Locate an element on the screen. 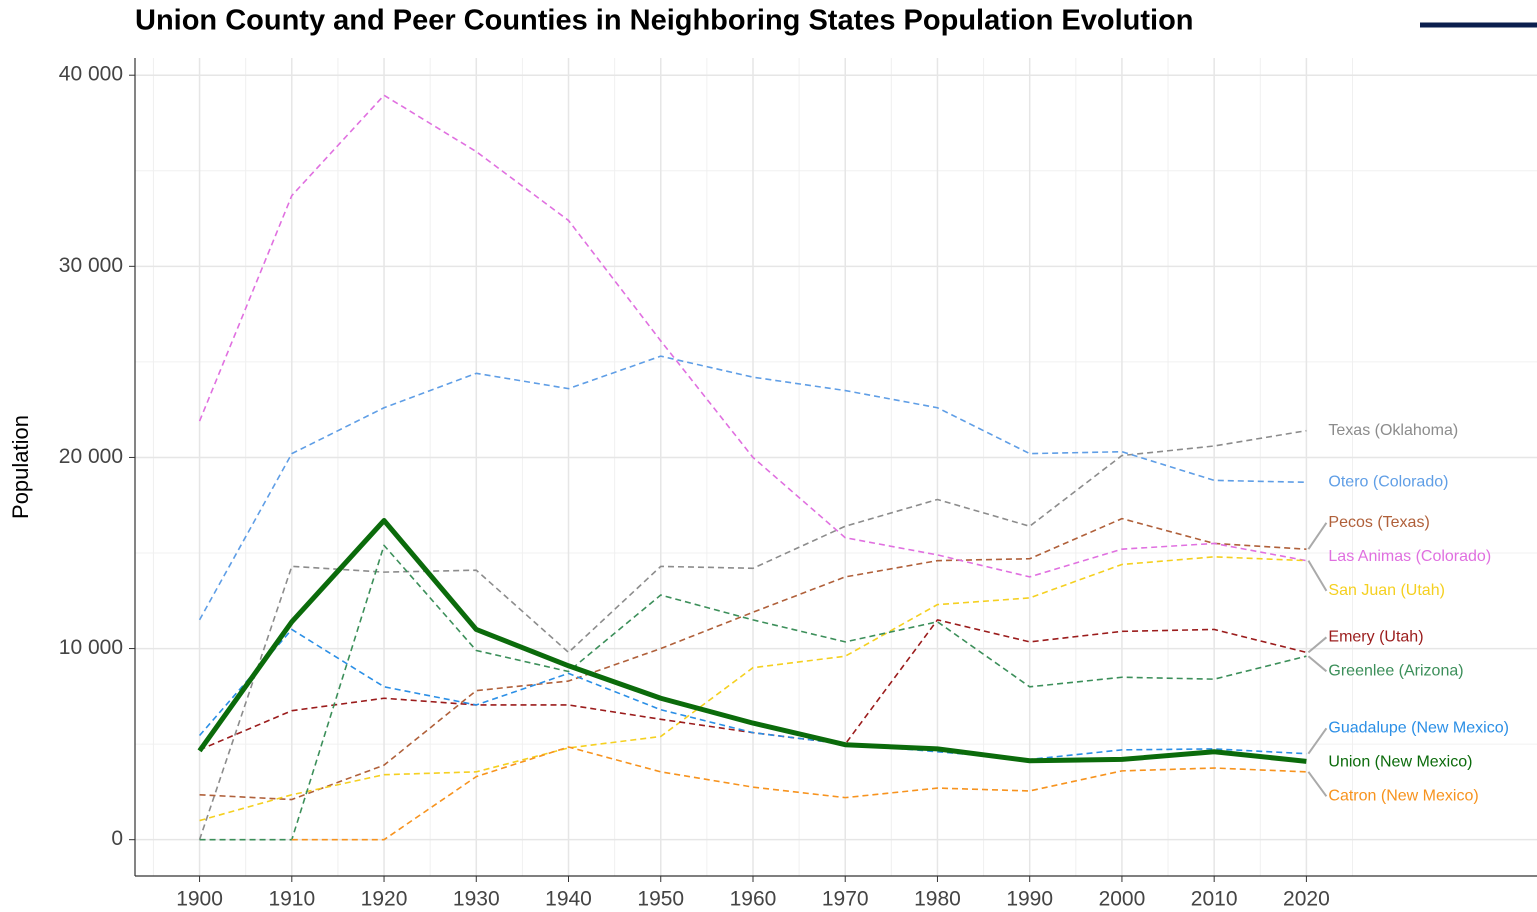 This screenshot has height=912, width=1537. y-tick-label: 30 000 is located at coordinates (91, 265).